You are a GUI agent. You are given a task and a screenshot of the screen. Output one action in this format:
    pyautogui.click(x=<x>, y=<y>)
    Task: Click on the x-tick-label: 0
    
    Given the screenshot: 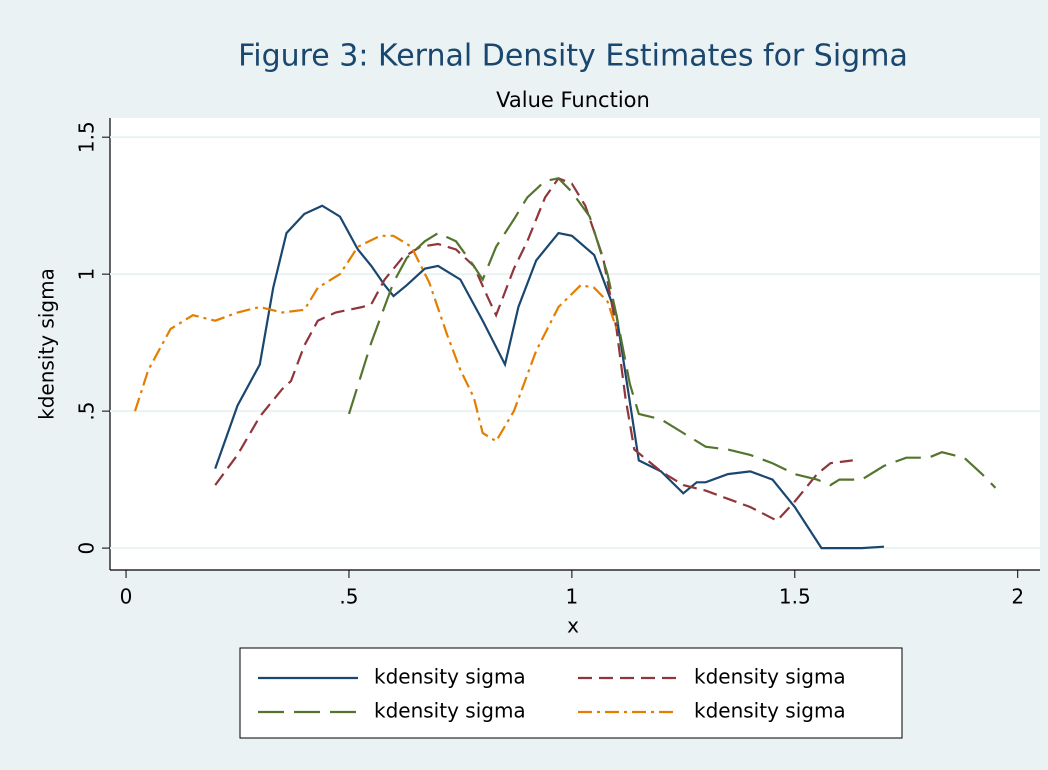 What is the action you would take?
    pyautogui.click(x=126, y=597)
    